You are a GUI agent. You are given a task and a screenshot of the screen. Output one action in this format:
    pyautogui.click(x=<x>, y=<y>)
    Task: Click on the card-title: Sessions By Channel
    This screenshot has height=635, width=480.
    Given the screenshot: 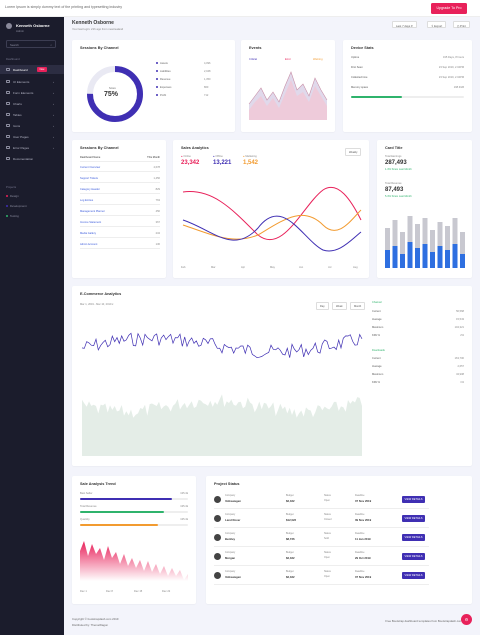 What is the action you would take?
    pyautogui.click(x=99, y=48)
    